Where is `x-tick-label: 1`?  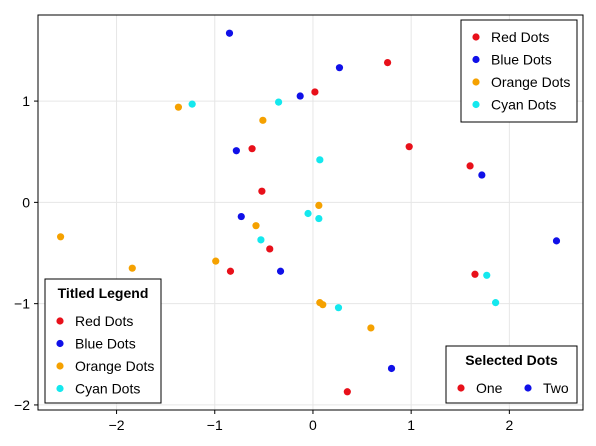
x-tick-label: 1 is located at coordinates (411, 425).